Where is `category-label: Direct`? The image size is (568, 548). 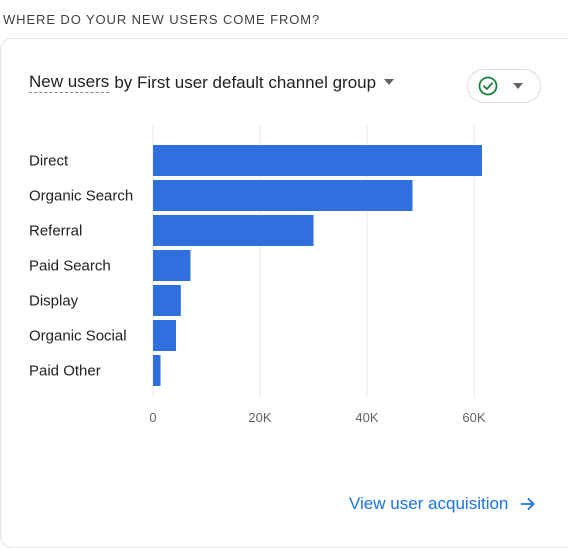 category-label: Direct is located at coordinates (49, 161).